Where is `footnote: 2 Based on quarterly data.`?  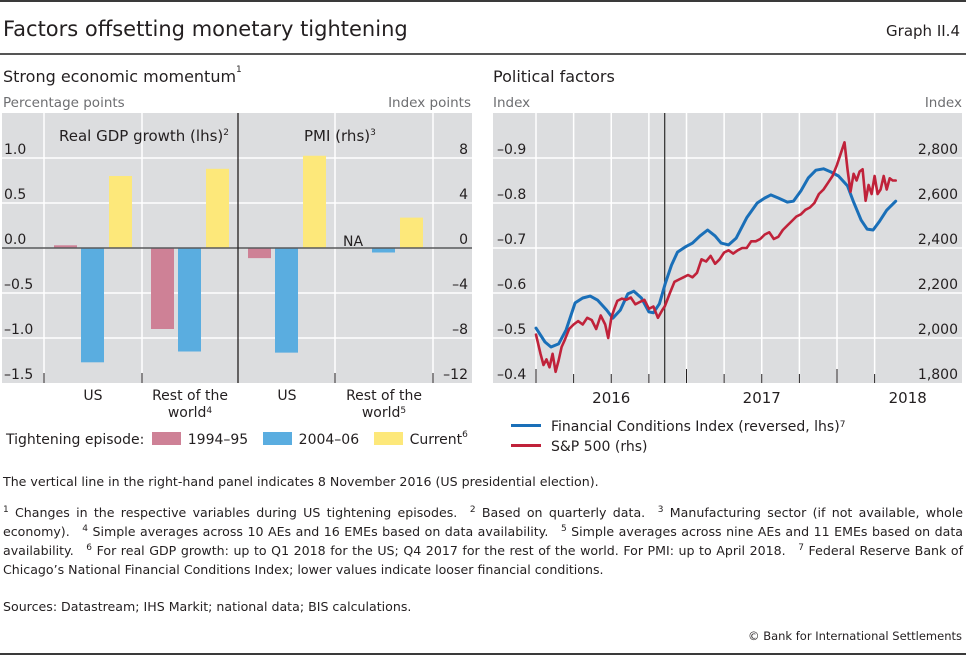 footnote: 2 Based on quarterly data. is located at coordinates (564, 512).